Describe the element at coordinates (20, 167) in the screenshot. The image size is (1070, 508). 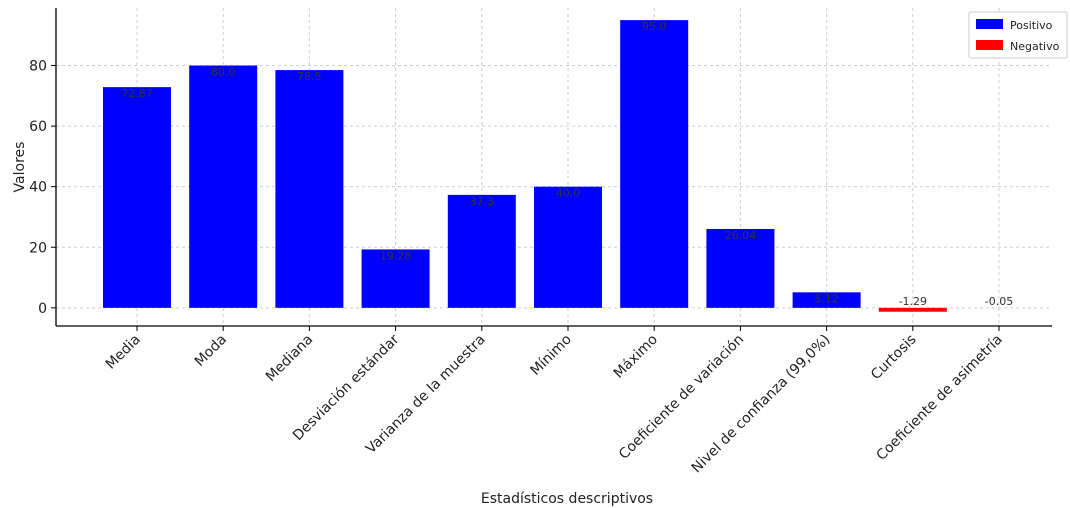
I see `y-axis-label: Valores` at that location.